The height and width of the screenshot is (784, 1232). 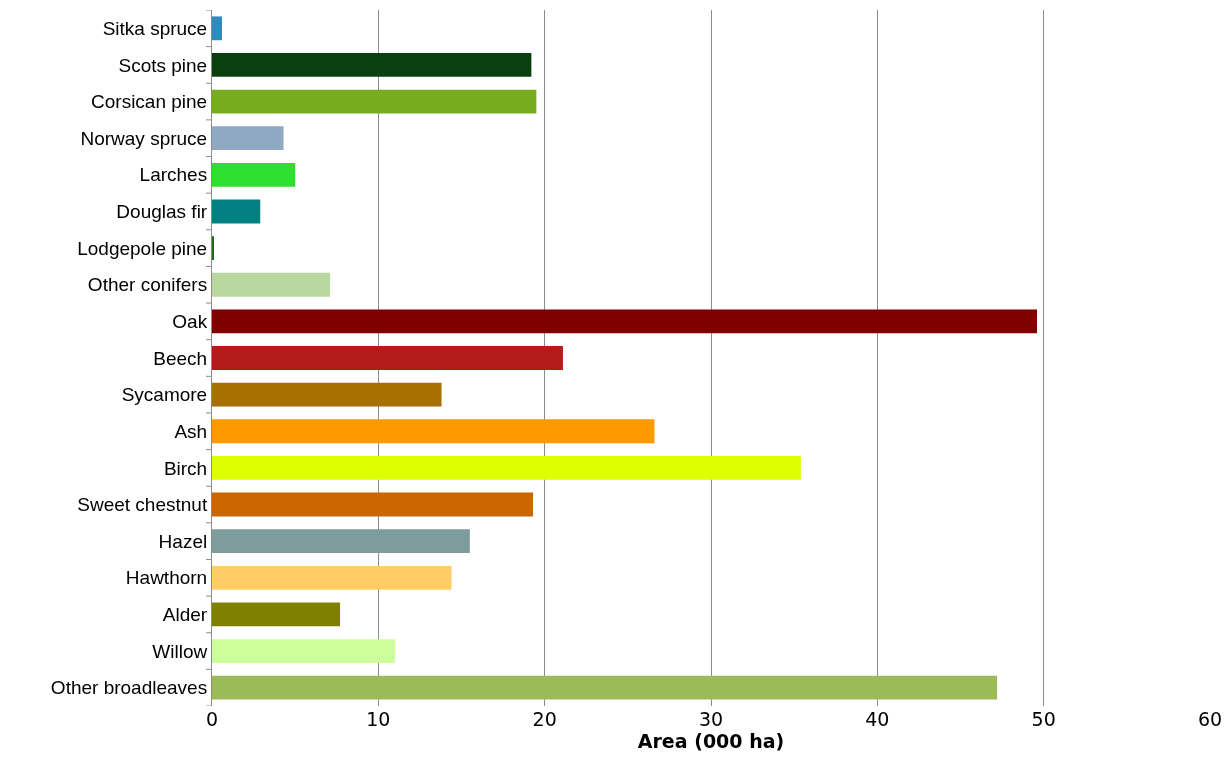 I want to click on y-tick-label: Hazel, so click(x=183, y=541).